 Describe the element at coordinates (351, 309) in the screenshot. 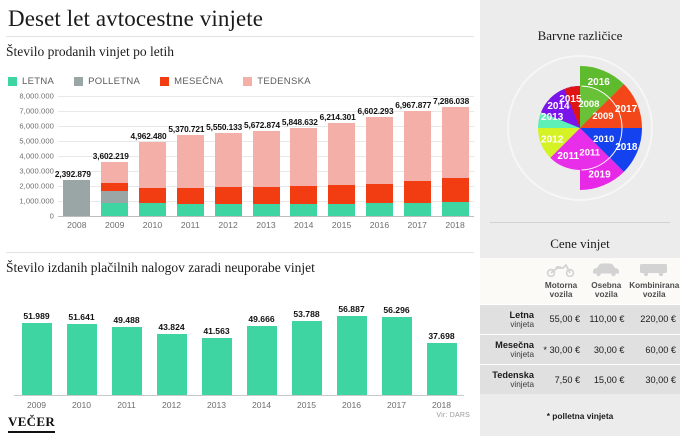

I see `chart2-bar-value: 56.887` at that location.